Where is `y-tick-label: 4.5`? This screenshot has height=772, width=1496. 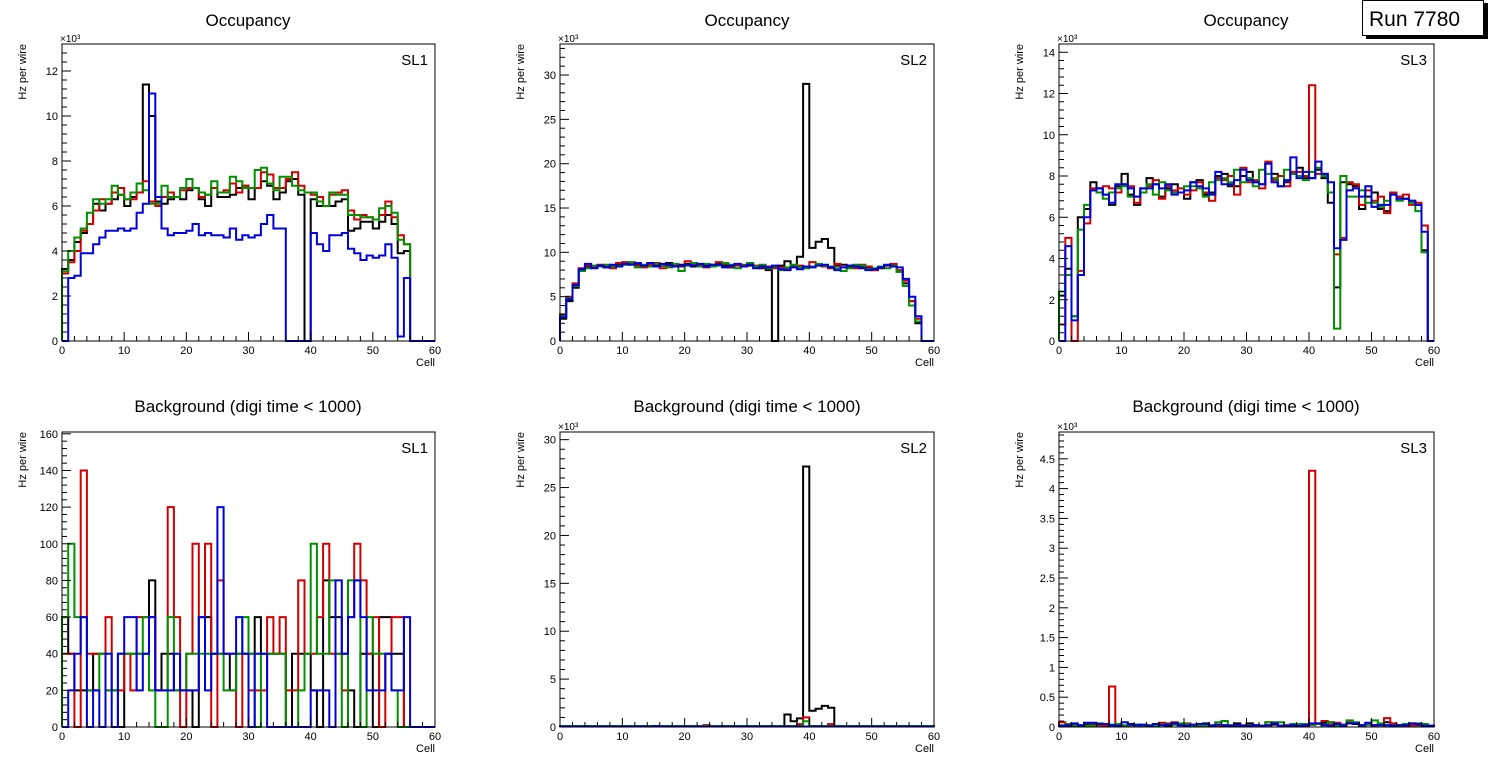 y-tick-label: 4.5 is located at coordinates (1047, 460).